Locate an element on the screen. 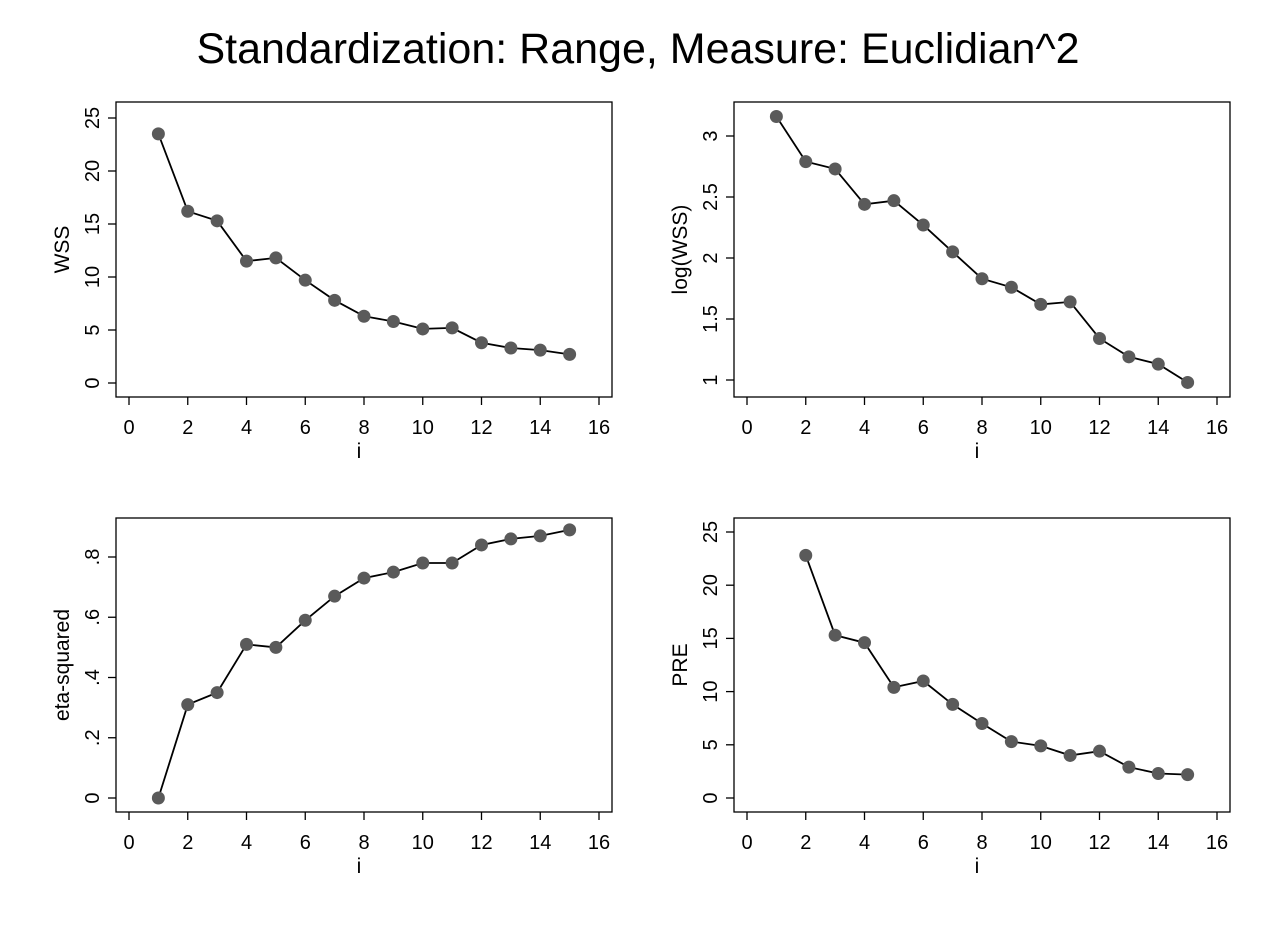 Image resolution: width=1277 pixels, height=929 pixels. y-tick-label: 2 is located at coordinates (711, 257).